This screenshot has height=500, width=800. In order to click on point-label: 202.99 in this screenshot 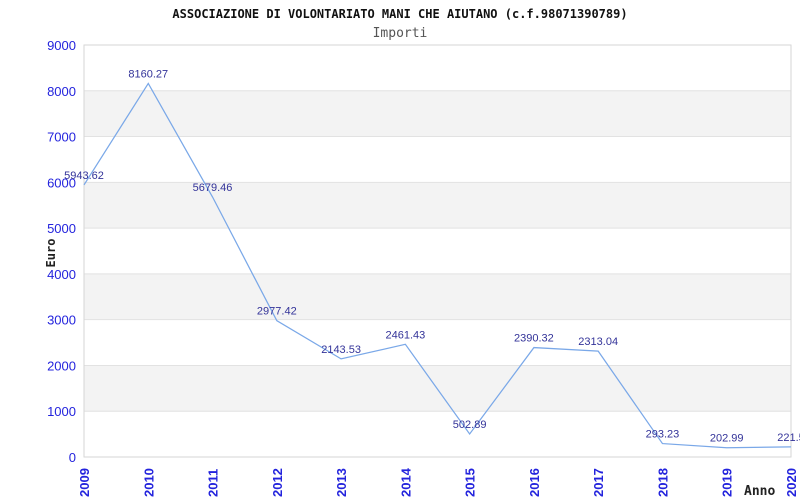, I will do `click(727, 439)`.